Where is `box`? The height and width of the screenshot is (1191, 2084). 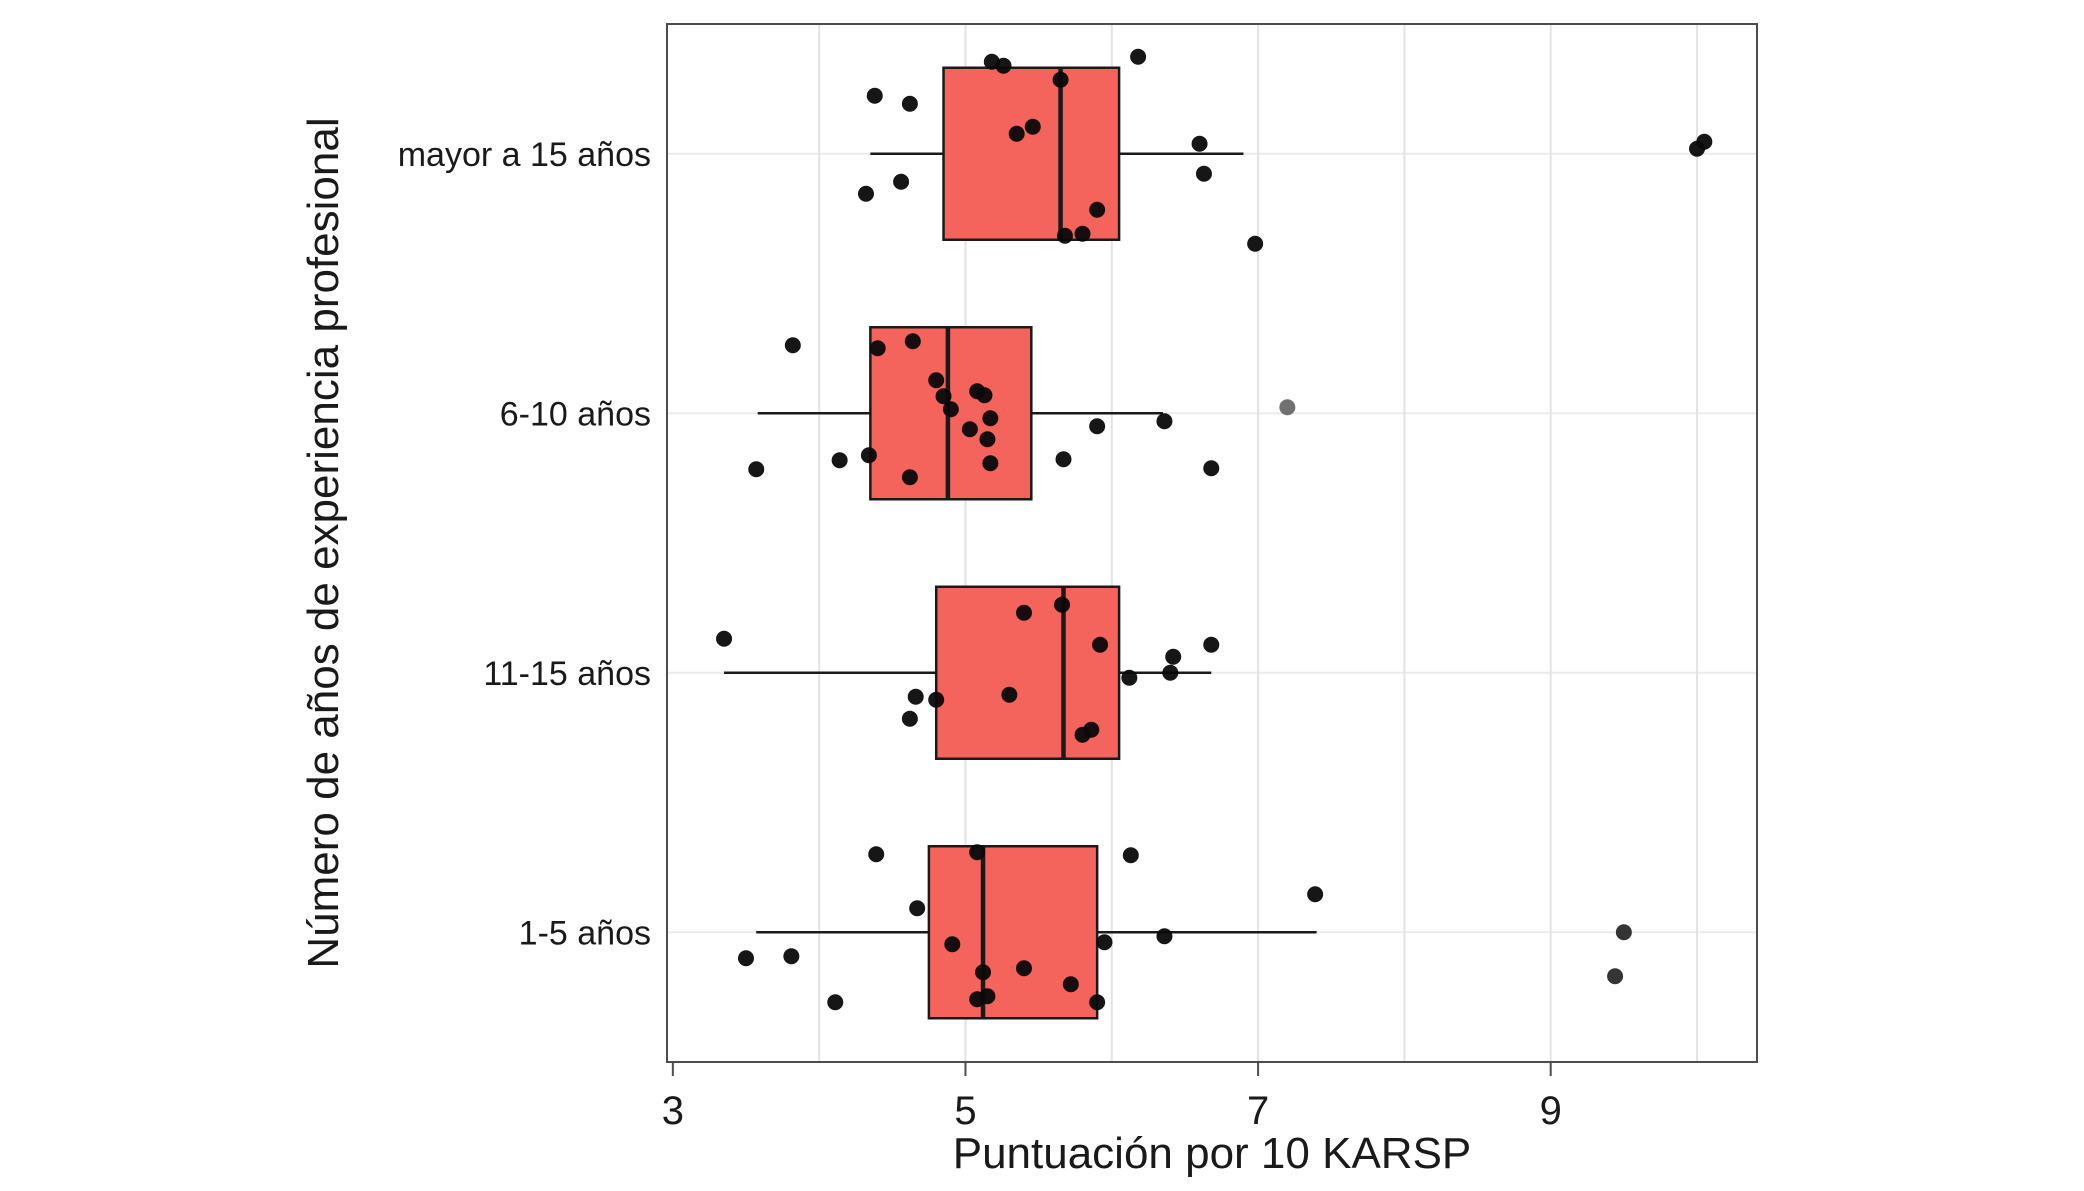 box is located at coordinates (1013, 932).